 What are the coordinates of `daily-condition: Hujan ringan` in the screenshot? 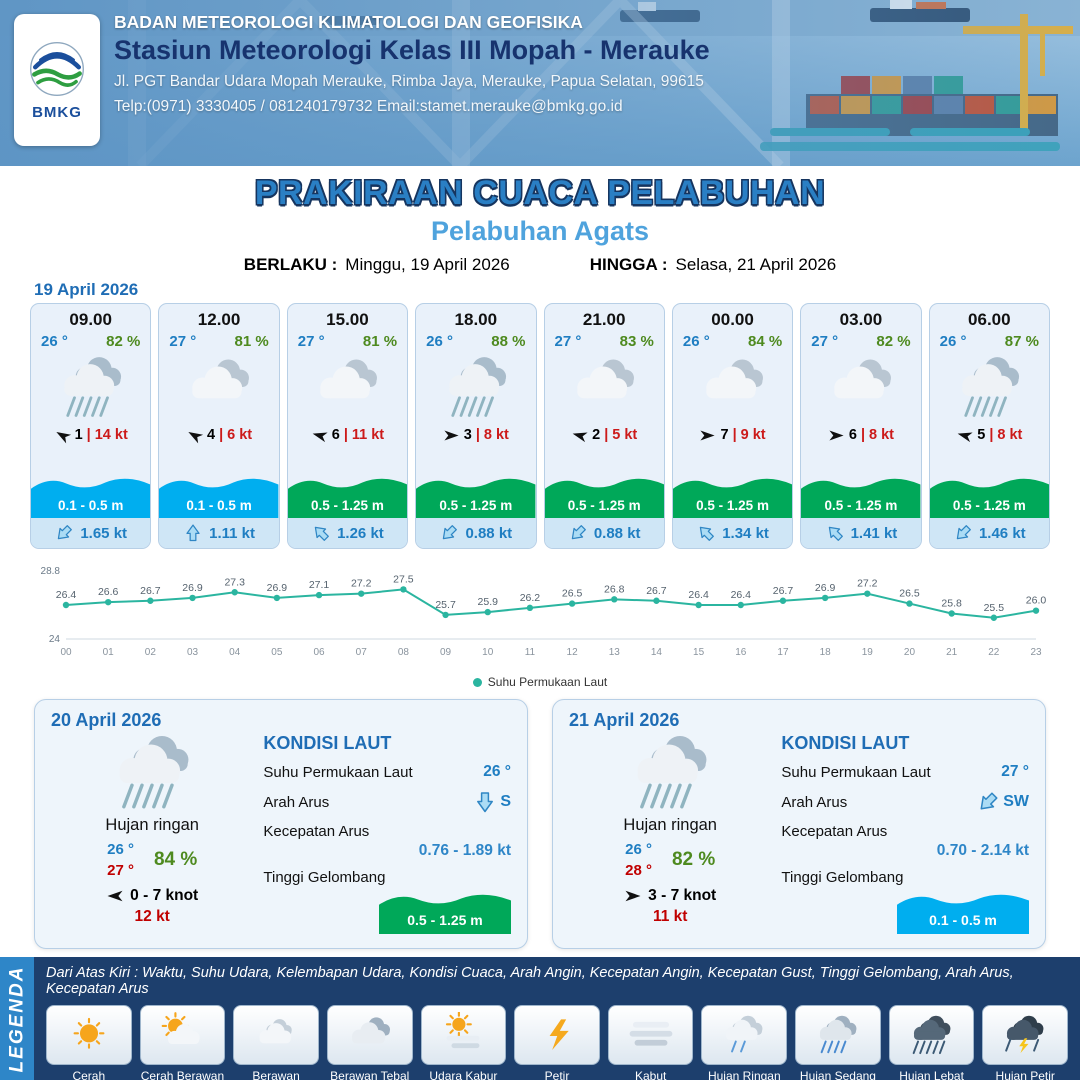 It's located at (670, 825).